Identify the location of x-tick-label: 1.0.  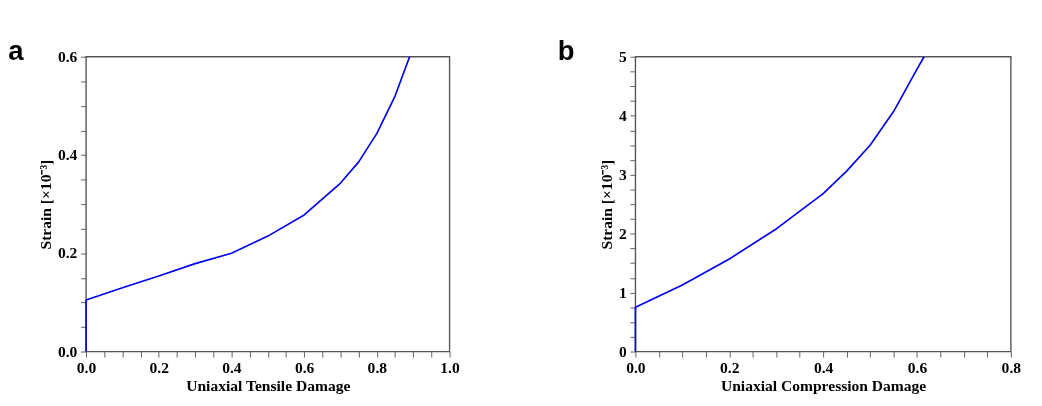
(450, 368).